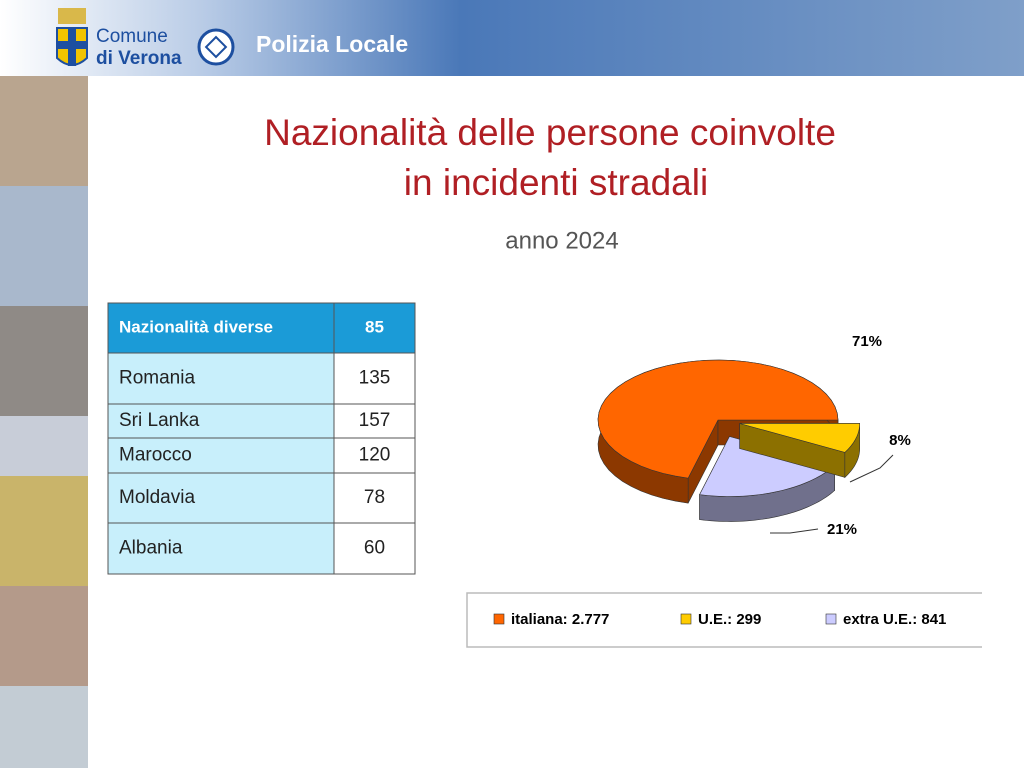  What do you see at coordinates (151, 548) in the screenshot?
I see `cell-text: Albania` at bounding box center [151, 548].